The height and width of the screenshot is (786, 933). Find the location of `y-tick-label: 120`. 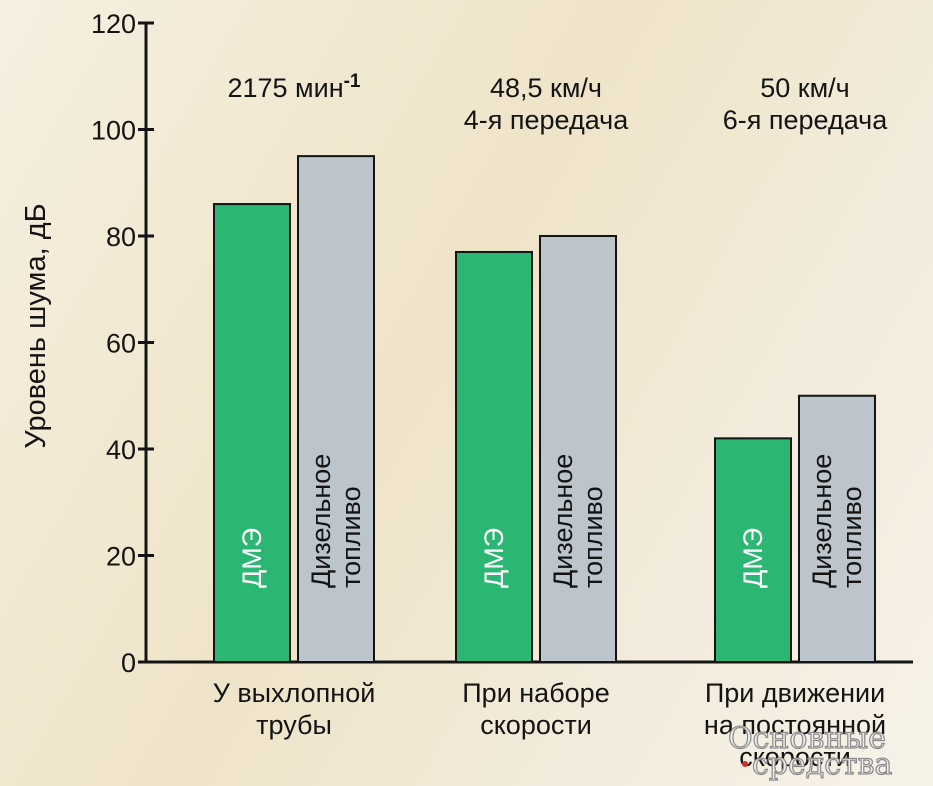

y-tick-label: 120 is located at coordinates (113, 24).